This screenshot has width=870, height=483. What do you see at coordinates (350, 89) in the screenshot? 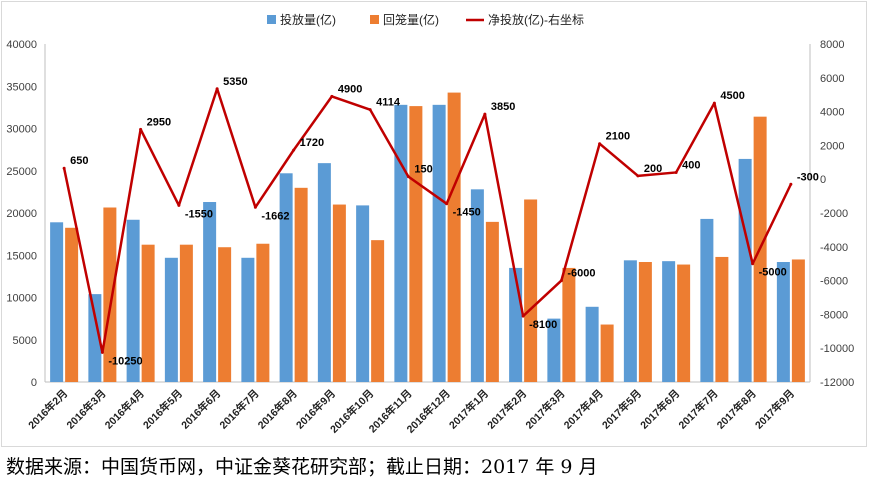
I see `net-data-label: 4900` at bounding box center [350, 89].